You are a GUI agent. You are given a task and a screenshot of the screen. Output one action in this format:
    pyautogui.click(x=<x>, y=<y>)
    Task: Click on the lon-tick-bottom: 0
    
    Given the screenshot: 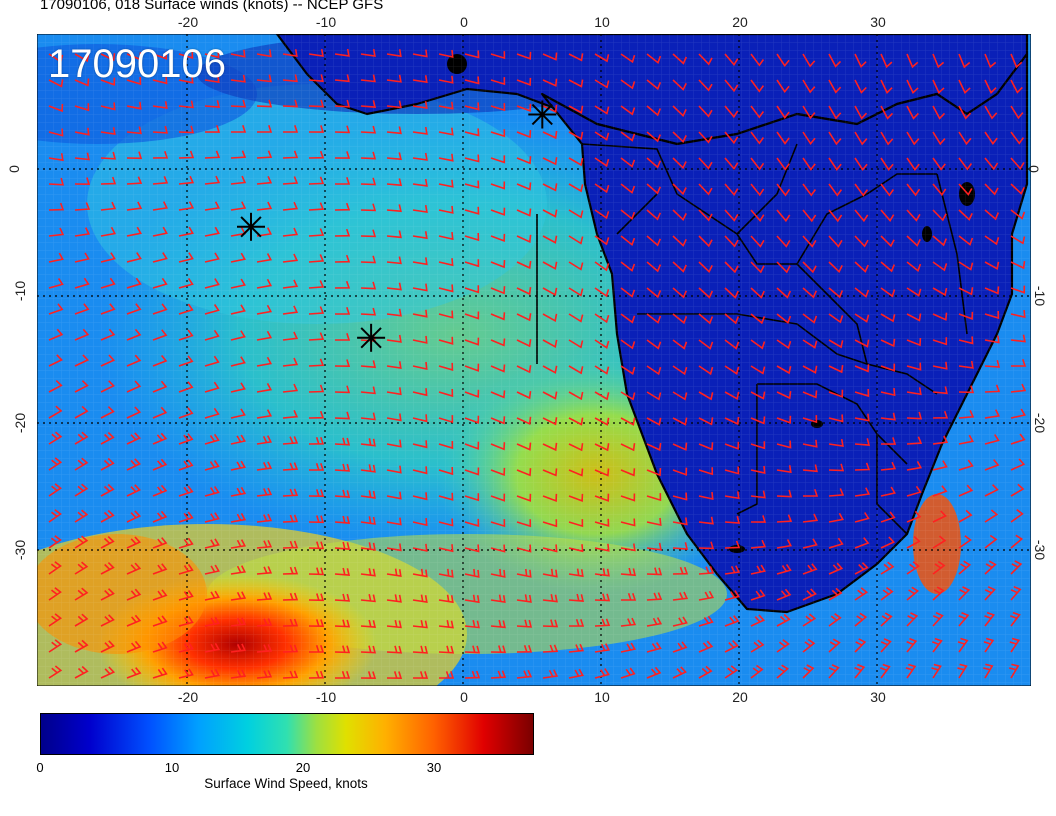 What is the action you would take?
    pyautogui.click(x=464, y=697)
    